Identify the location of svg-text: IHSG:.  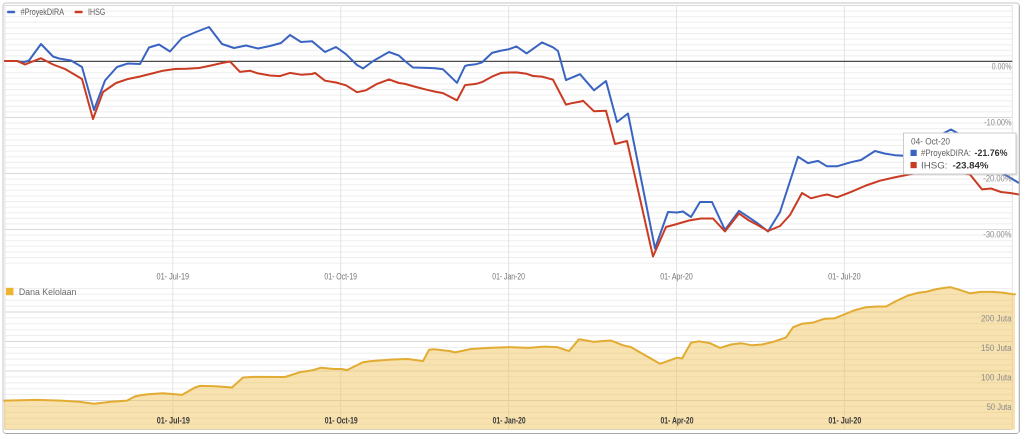
(934, 165).